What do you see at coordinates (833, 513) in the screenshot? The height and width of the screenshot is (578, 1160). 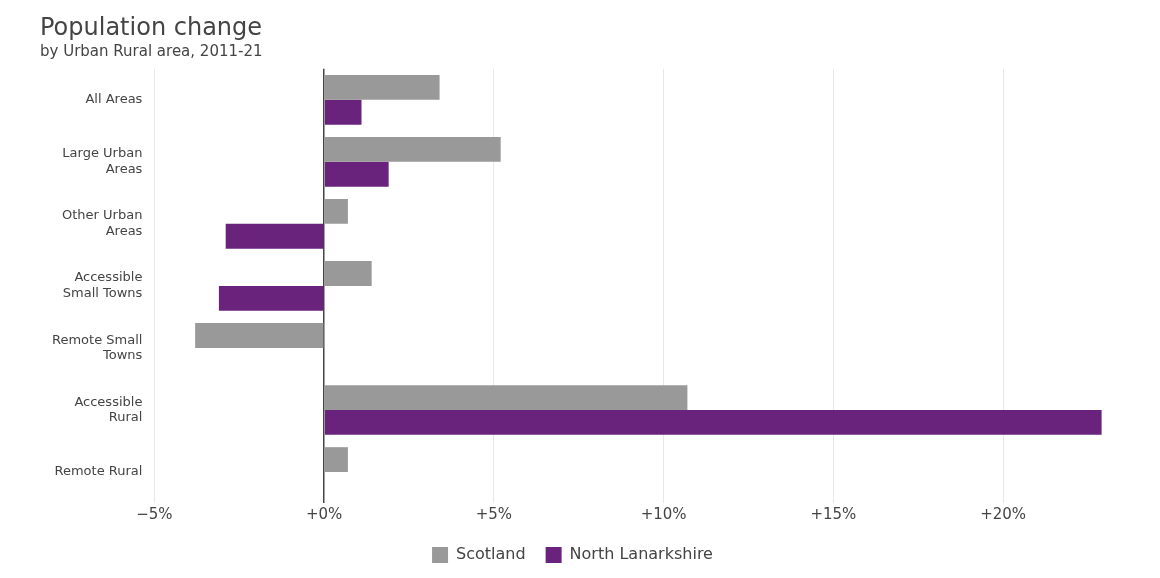 I see `x-tick-label: +15%` at bounding box center [833, 513].